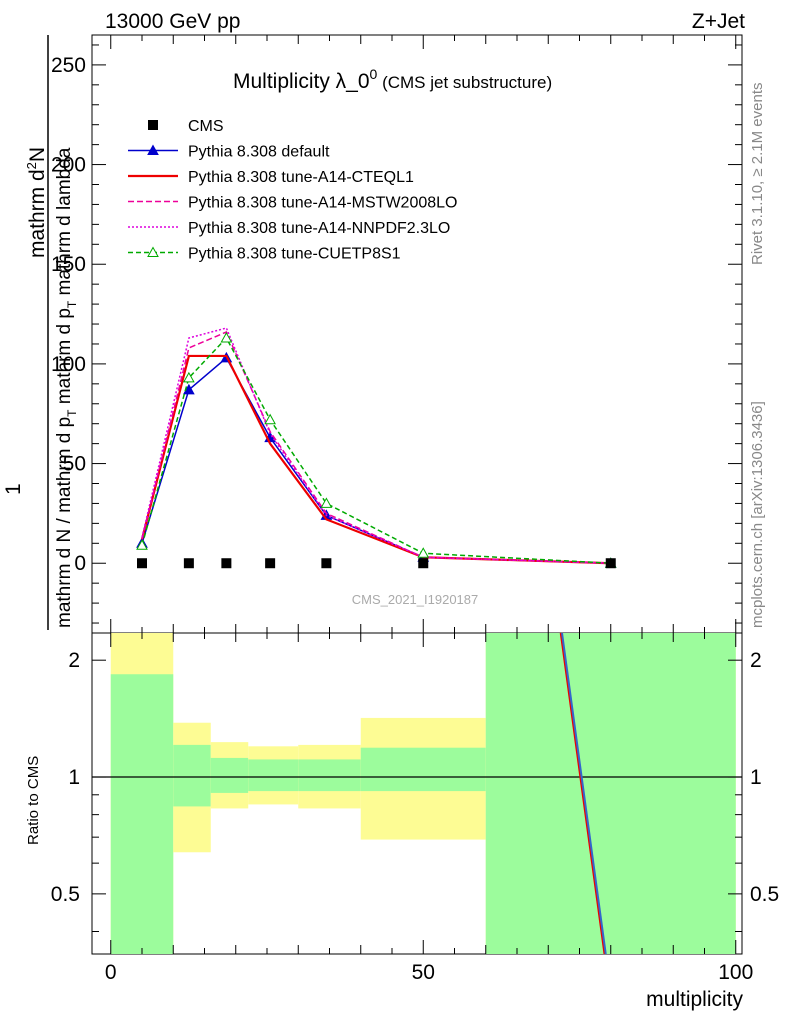 Image resolution: width=786 pixels, height=1024 pixels. What do you see at coordinates (65, 894) in the screenshot?
I see `ratio-tick-label: 0.5` at bounding box center [65, 894].